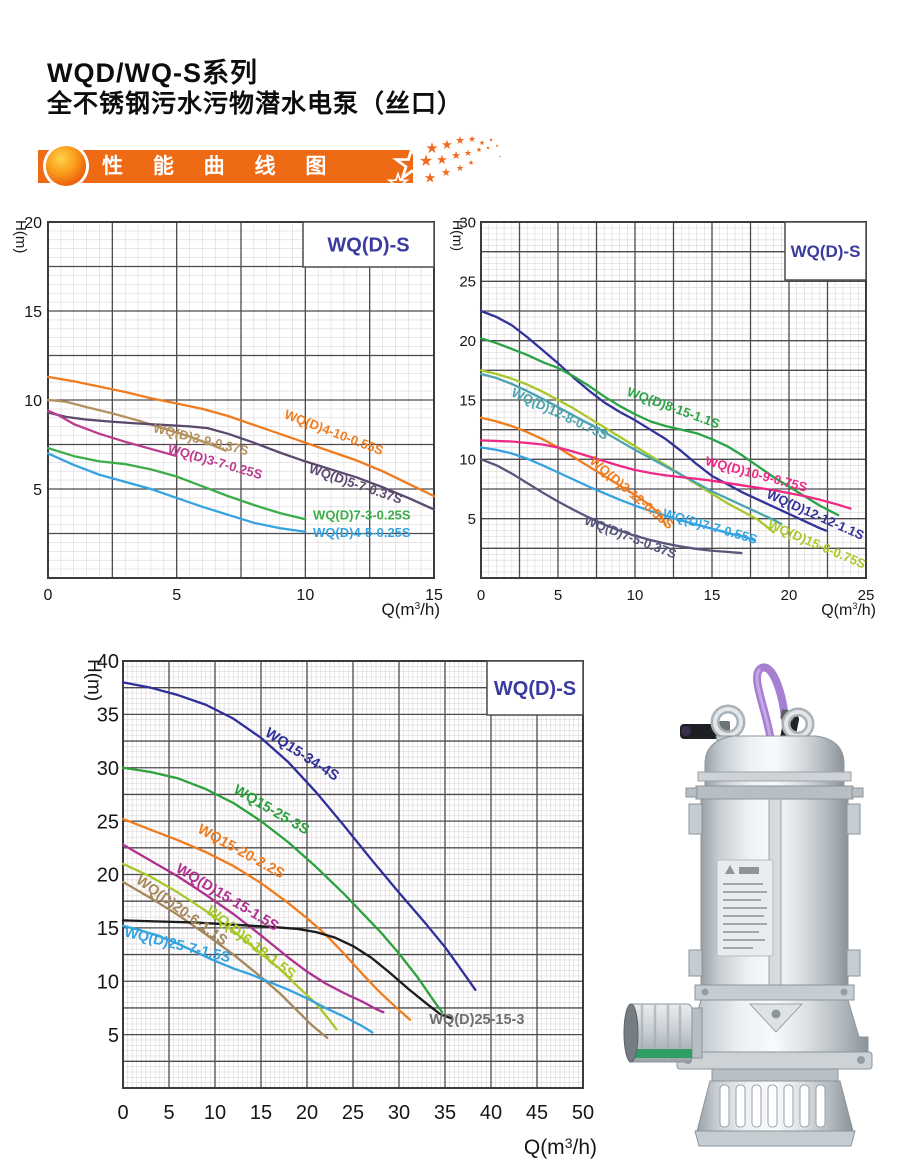  Describe the element at coordinates (108, 662) in the screenshot. I see `y-tick: 40` at that location.